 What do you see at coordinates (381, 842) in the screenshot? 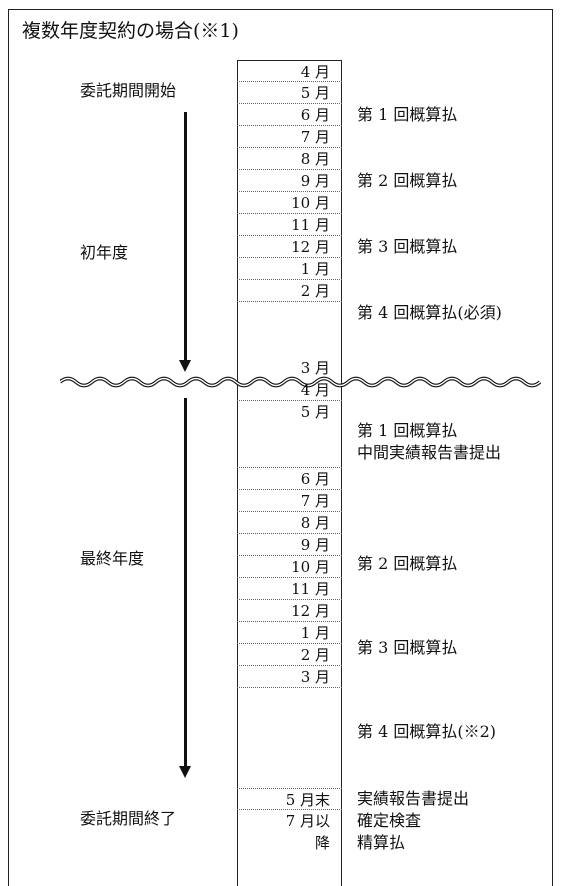
I see `settlement-note: 精算払` at bounding box center [381, 842].